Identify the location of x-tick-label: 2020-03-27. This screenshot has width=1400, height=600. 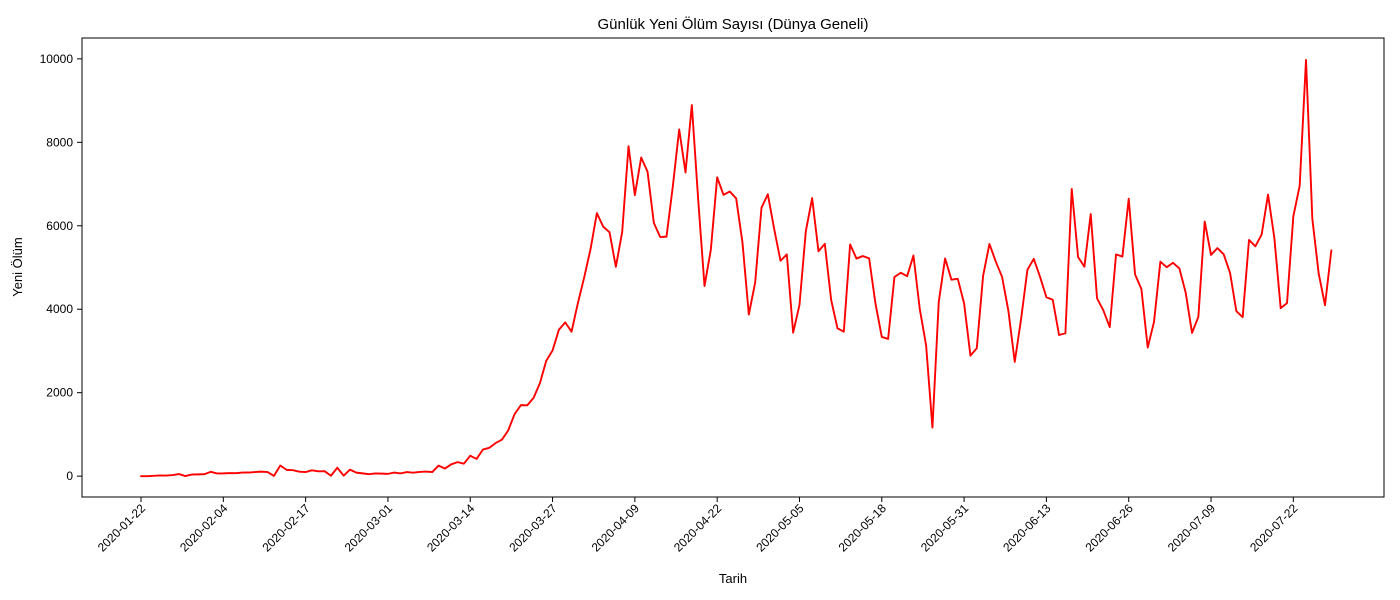
(533, 528).